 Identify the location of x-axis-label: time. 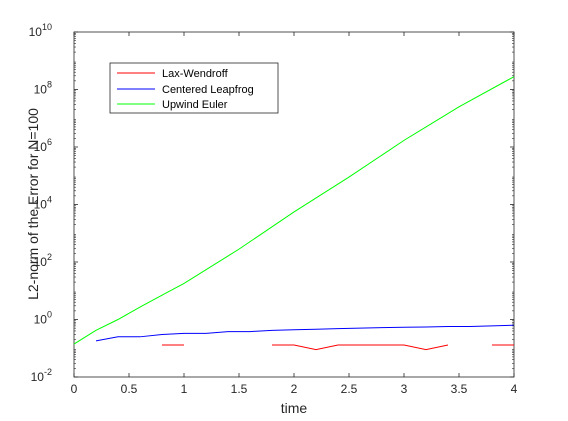
(294, 408).